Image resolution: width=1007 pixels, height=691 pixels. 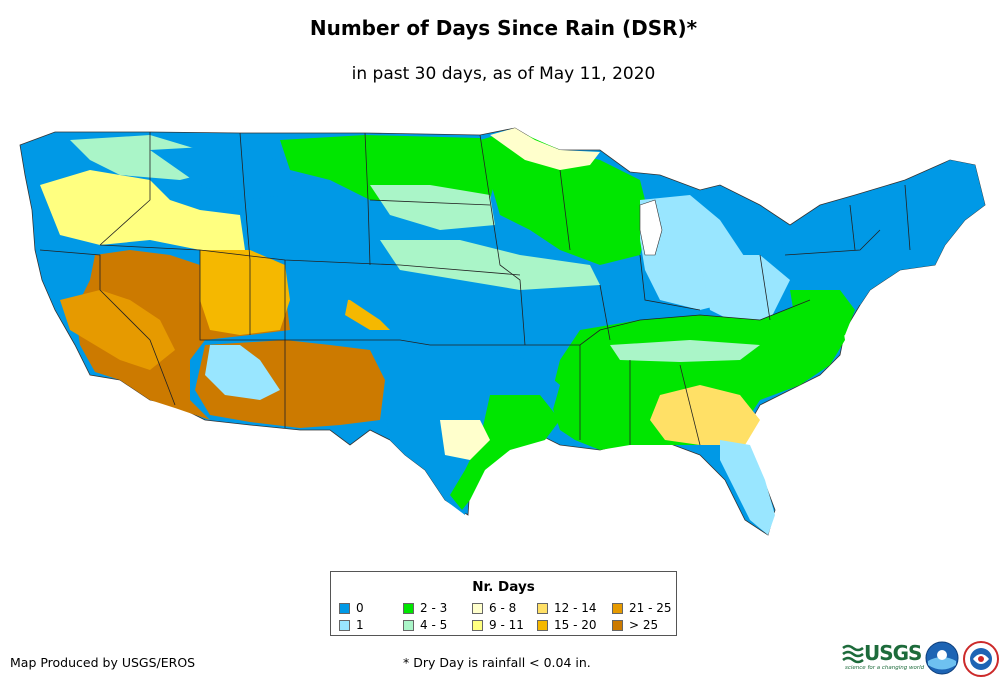 I want to click on map-subtitle: in past 30 days, as of May 11, 2020, so click(x=503, y=74).